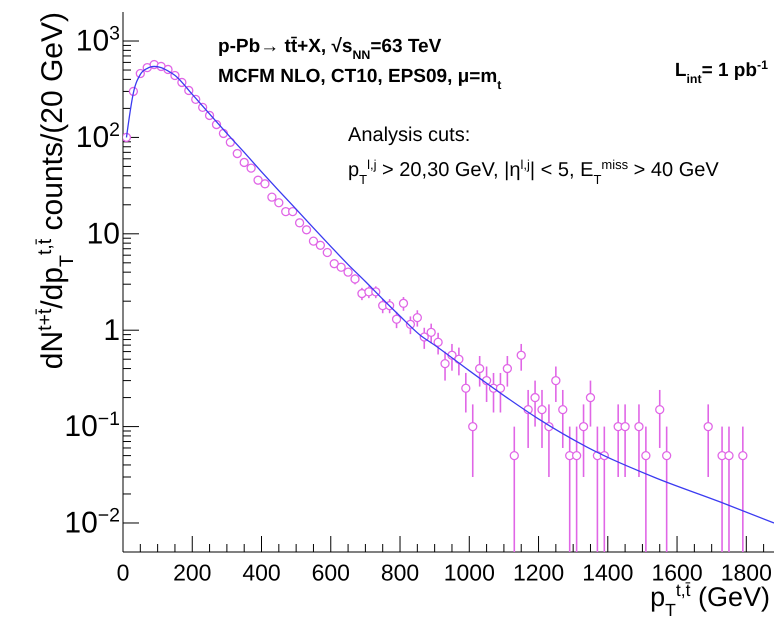  I want to click on annotation: MCFM NLO, CT10, EPS09, μ=m$_{t}$, so click(360, 79).